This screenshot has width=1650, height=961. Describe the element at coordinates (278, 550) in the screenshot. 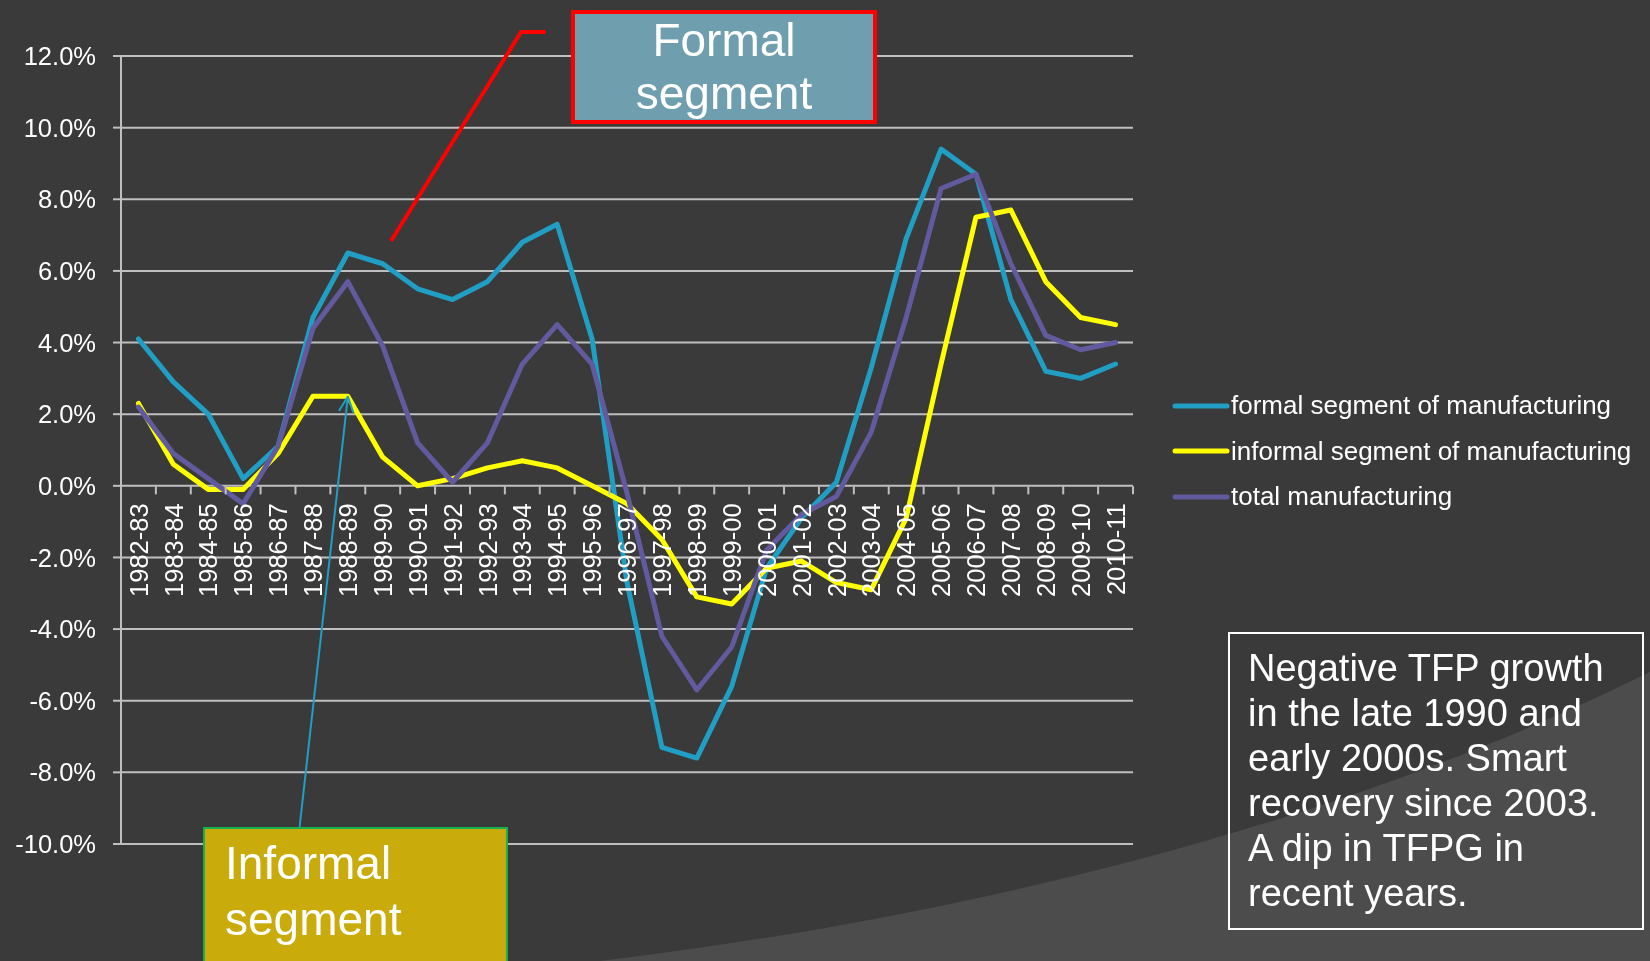

I see `x-tick-label: 1986-87` at that location.